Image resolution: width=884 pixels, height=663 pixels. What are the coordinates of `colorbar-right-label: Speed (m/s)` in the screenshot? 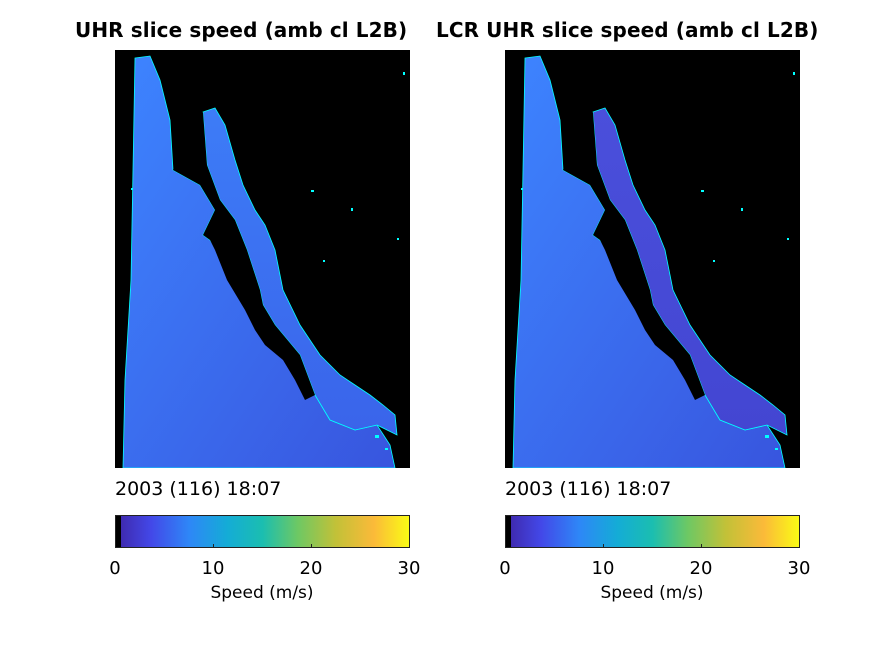 It's located at (652, 593).